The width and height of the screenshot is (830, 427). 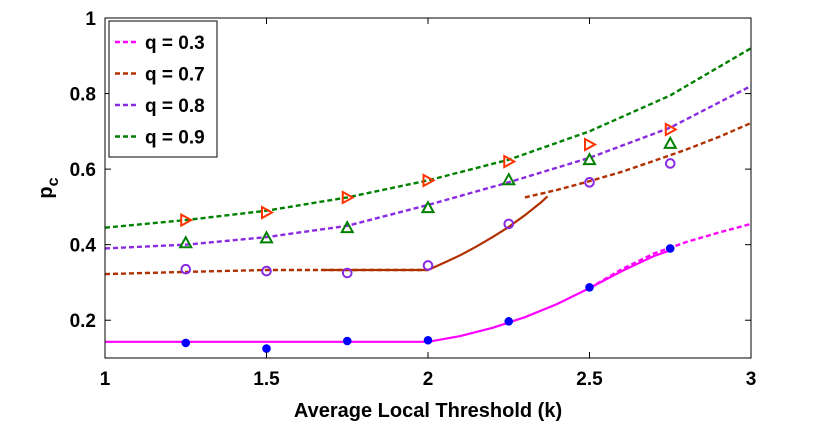 What do you see at coordinates (266, 379) in the screenshot?
I see `x-tick-label: 1.5` at bounding box center [266, 379].